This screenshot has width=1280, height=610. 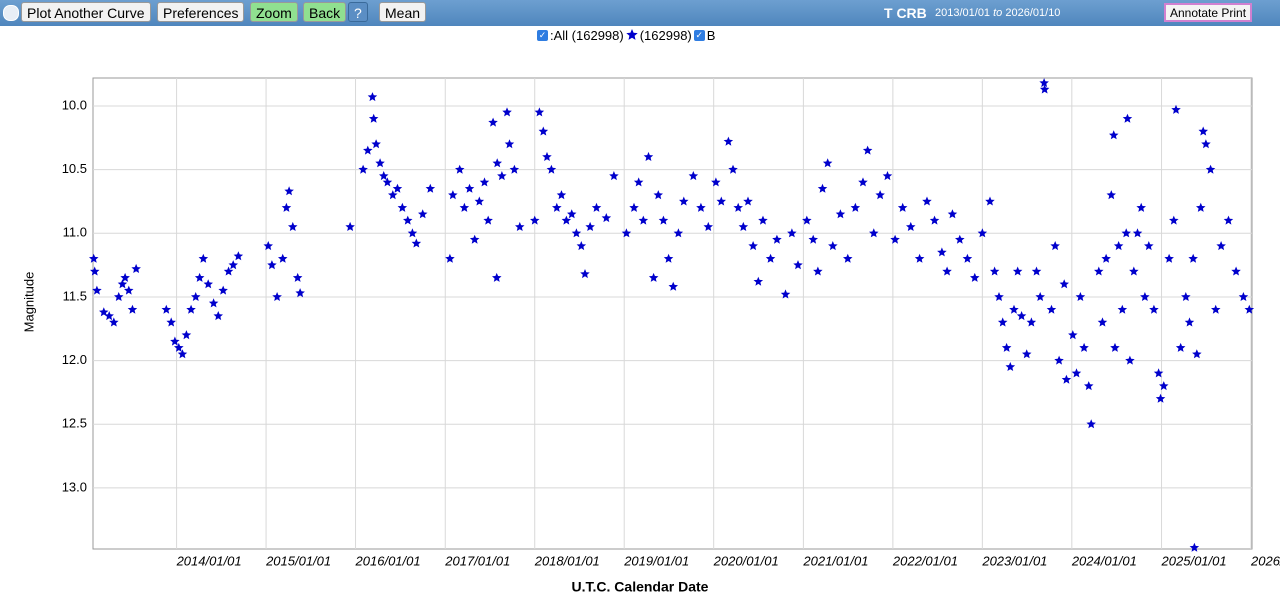 I want to click on button: Preferences, so click(x=201, y=12).